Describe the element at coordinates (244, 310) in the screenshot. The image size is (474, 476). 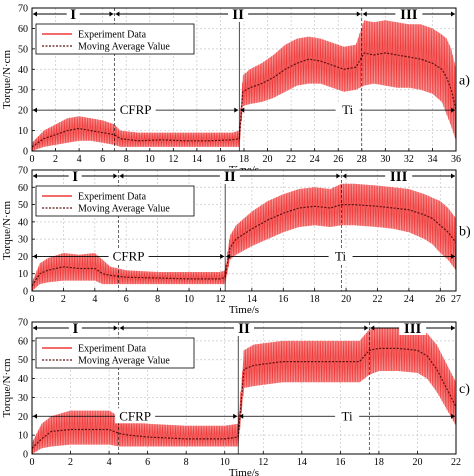
I see `x-axis-label: Time/s` at that location.